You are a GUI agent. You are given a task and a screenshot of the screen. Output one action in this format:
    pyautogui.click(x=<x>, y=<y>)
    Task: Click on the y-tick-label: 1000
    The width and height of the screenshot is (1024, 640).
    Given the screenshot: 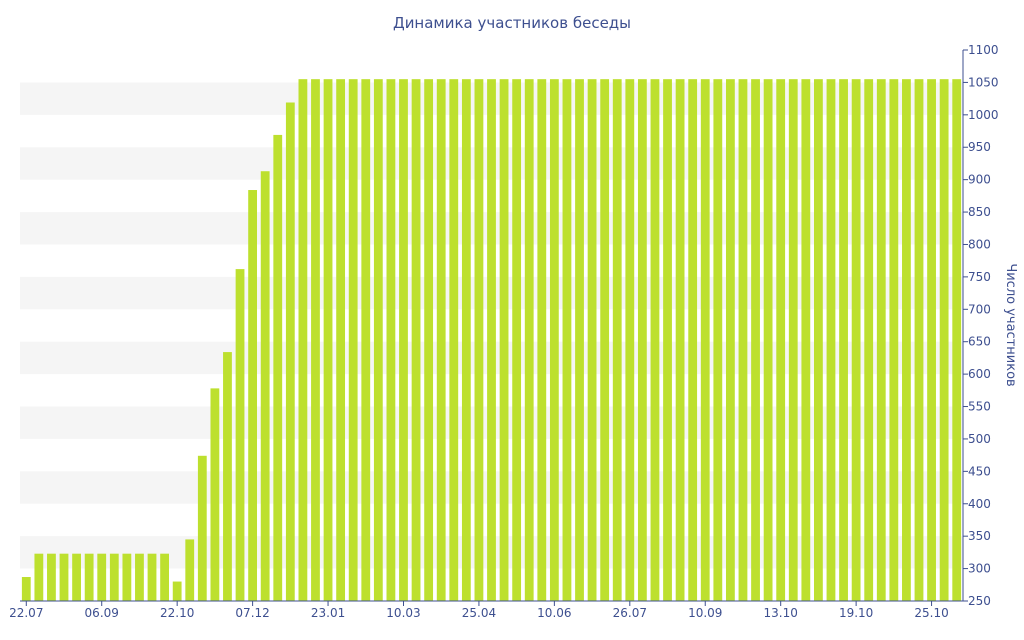 What is the action you would take?
    pyautogui.click(x=983, y=115)
    